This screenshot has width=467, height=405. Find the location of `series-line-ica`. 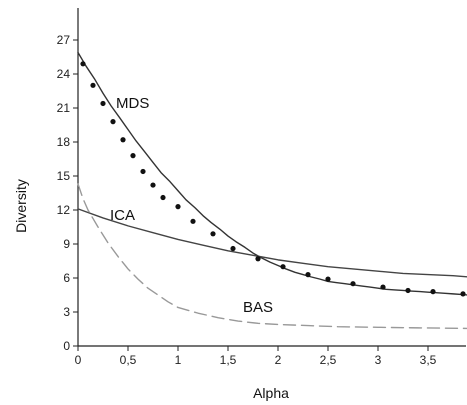

series-line-ica is located at coordinates (272, 243).